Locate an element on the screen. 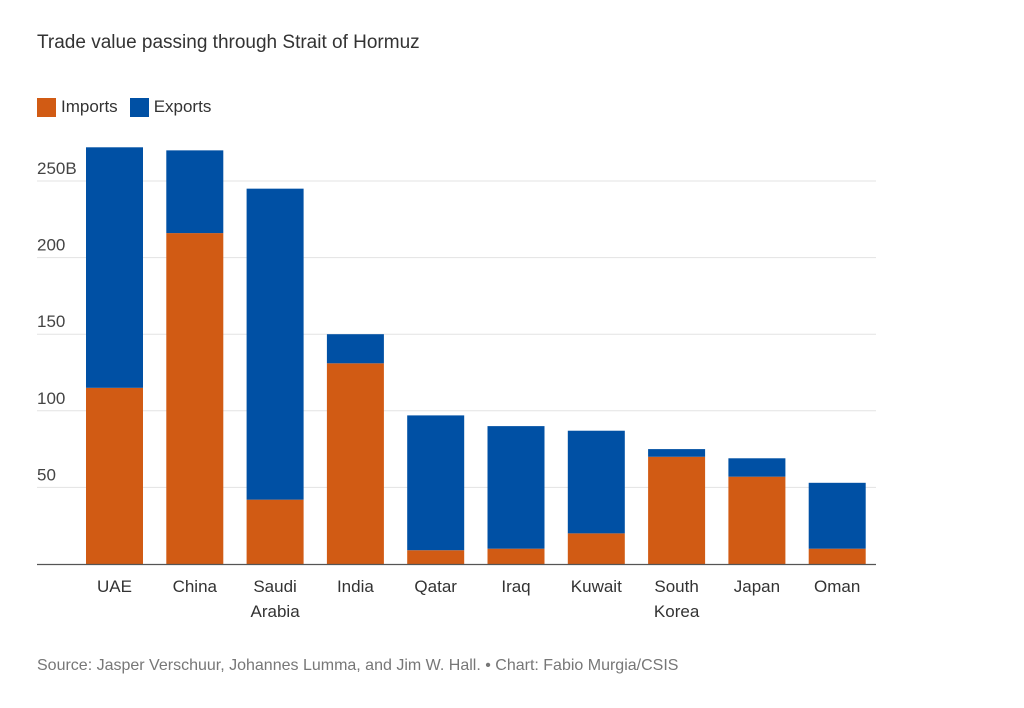 The width and height of the screenshot is (1024, 708). legend-label-imports: Imports is located at coordinates (89, 106).